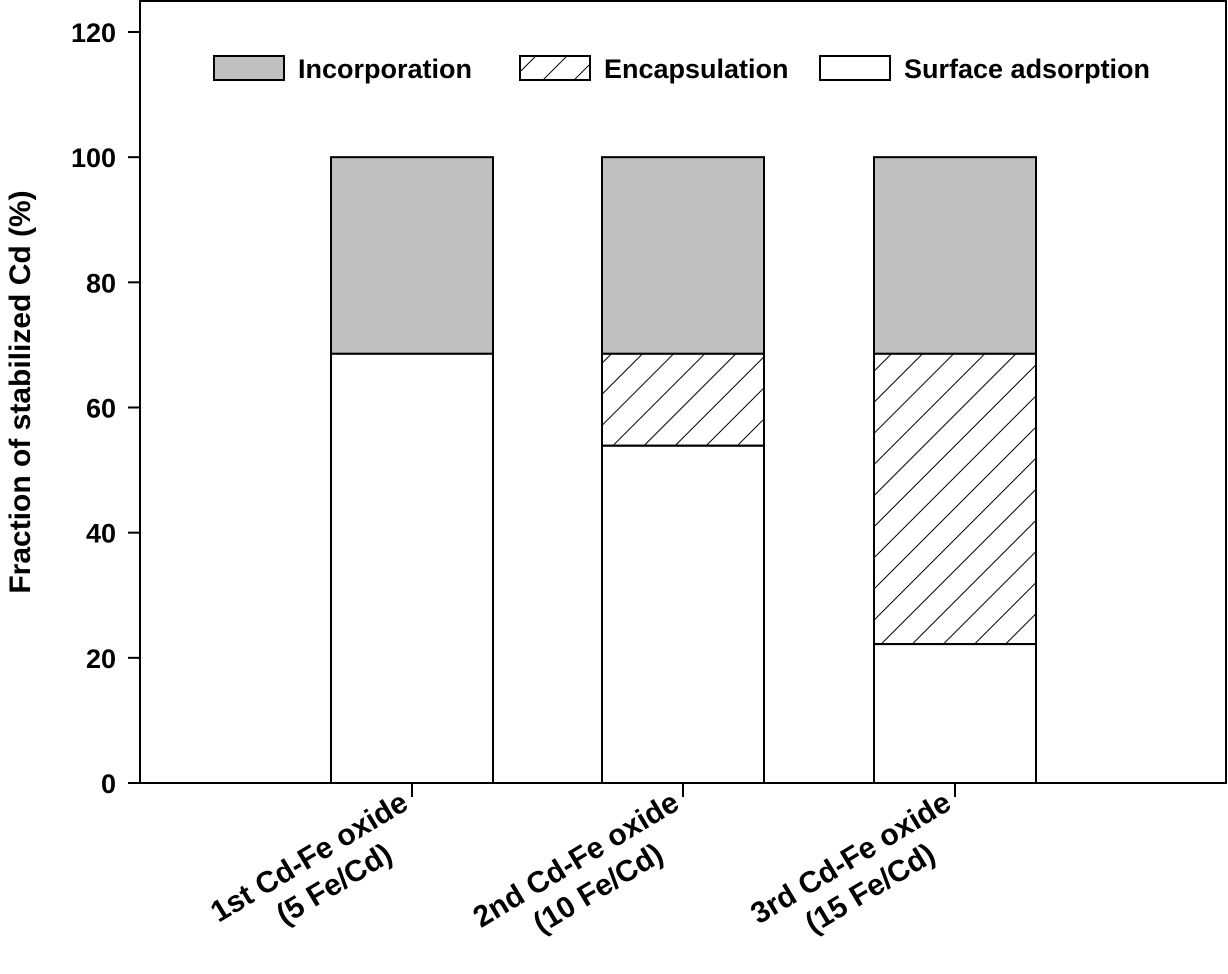 Image resolution: width=1228 pixels, height=974 pixels. I want to click on legend-label: Surface adsorption, so click(1027, 69).